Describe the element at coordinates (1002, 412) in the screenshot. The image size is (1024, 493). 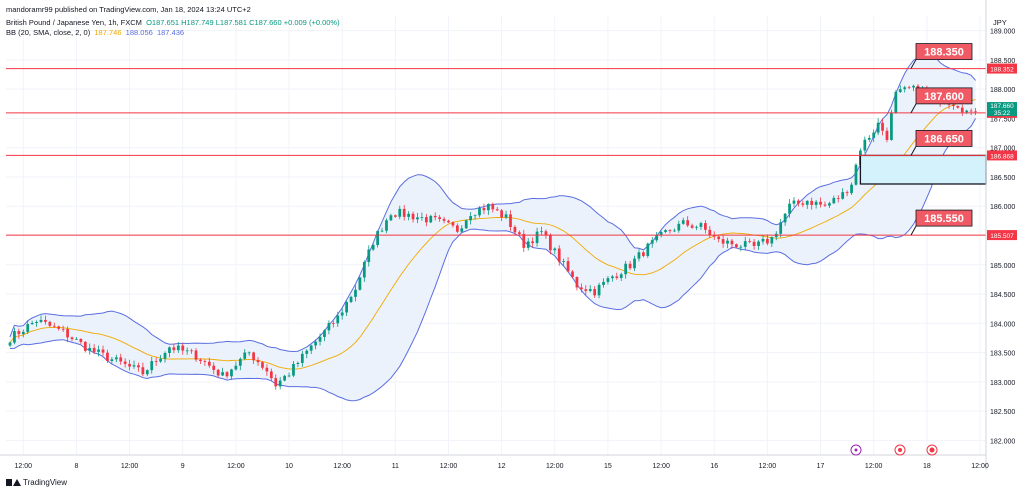
I see `price-tick-label: 182.500` at that location.